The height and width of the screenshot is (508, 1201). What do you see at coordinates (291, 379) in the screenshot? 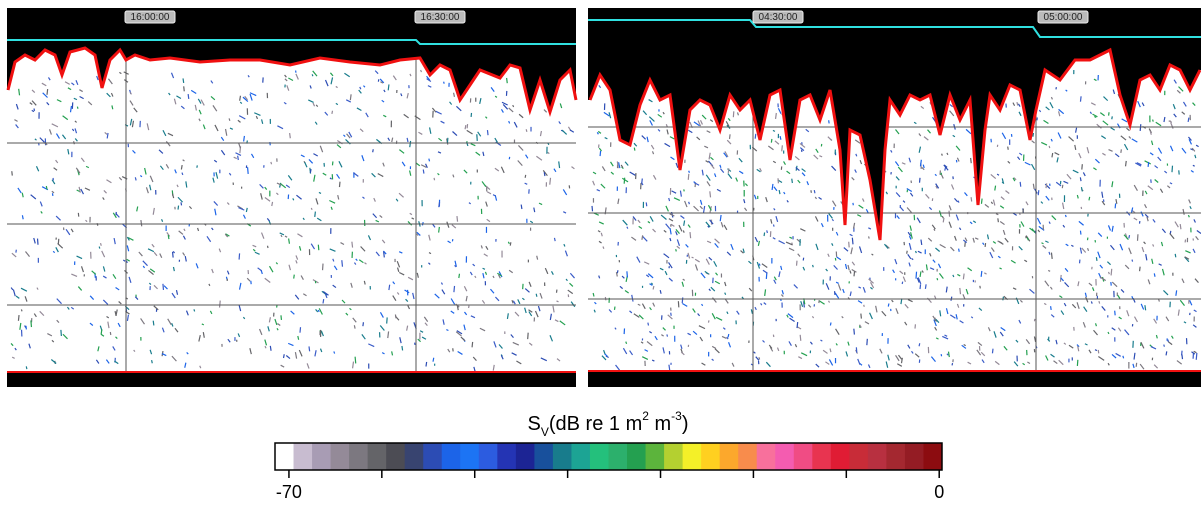
I see `bottom-region` at bounding box center [291, 379].